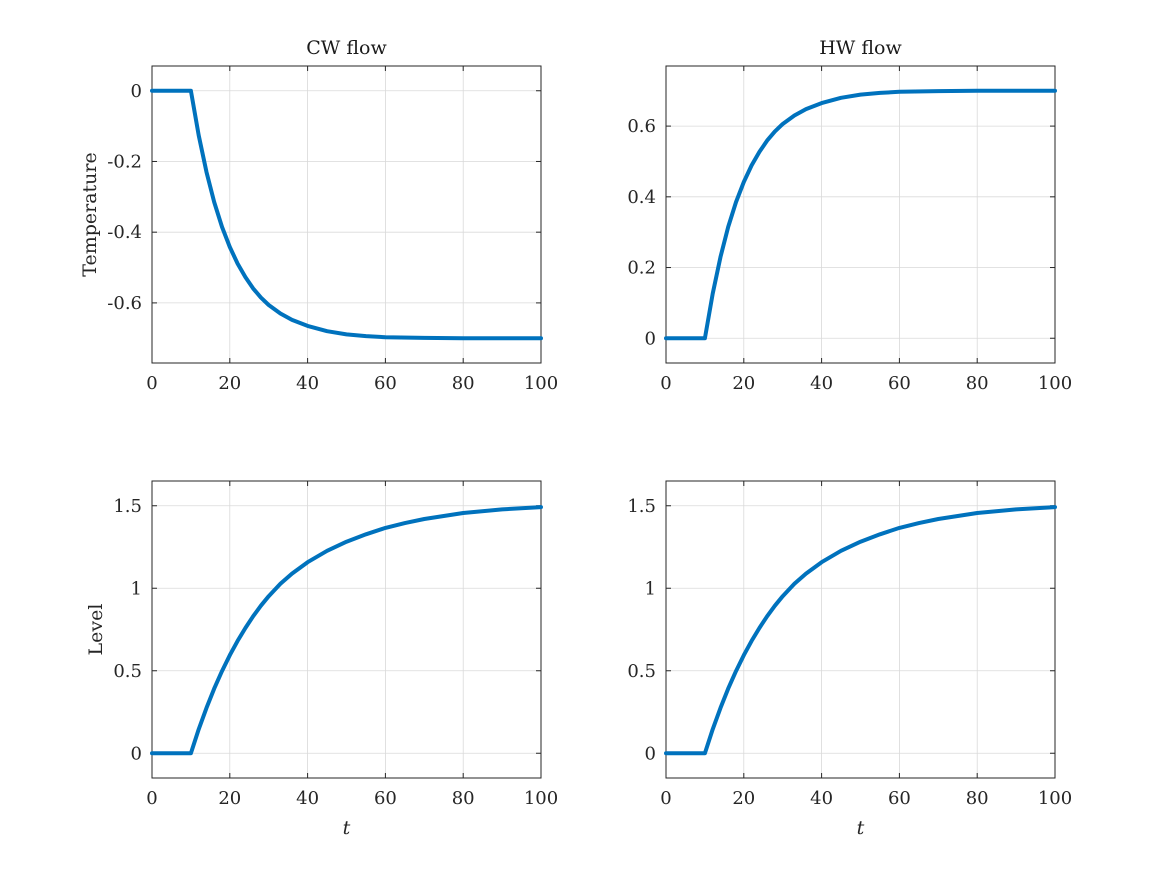 The width and height of the screenshot is (1167, 875). I want to click on y-tick-label: 0.4, so click(641, 197).